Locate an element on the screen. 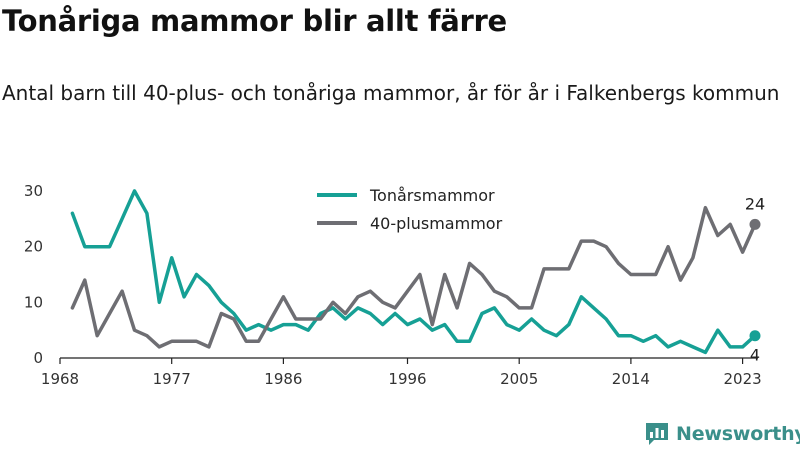  end-markers: 4 24 is located at coordinates (755, 279).